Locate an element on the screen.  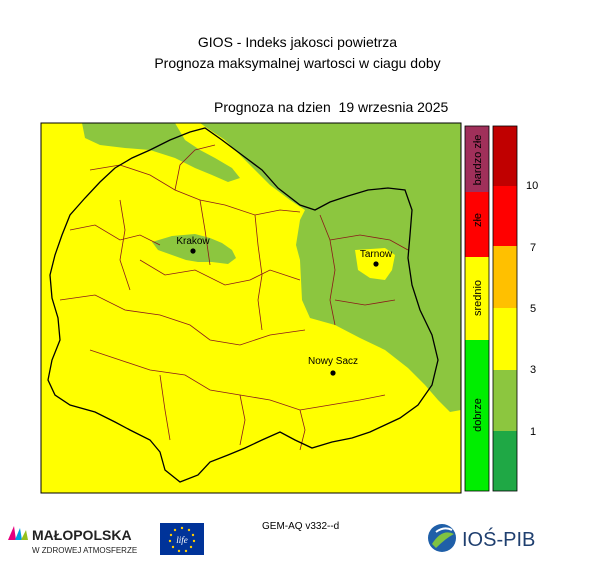
scale-legend: 10 7 5 3 1 is located at coordinates (515, 308).